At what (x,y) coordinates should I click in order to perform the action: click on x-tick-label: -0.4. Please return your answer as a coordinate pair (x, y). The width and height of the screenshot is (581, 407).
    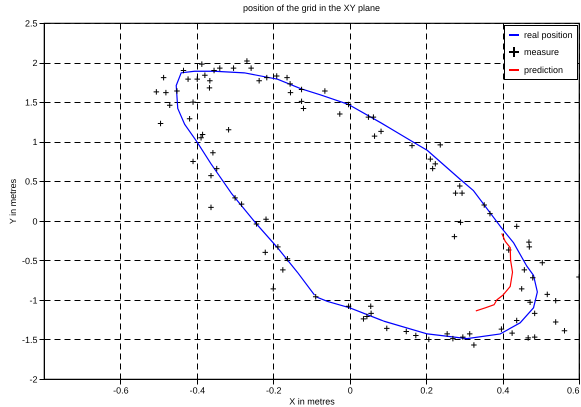
    Looking at the image, I should click on (198, 391).